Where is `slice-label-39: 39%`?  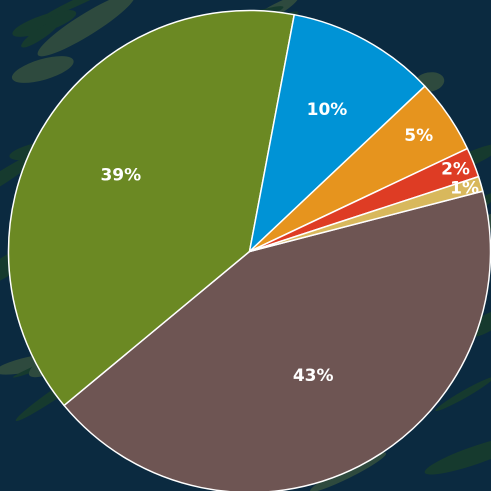
slice-label-39: 39% is located at coordinates (120, 176).